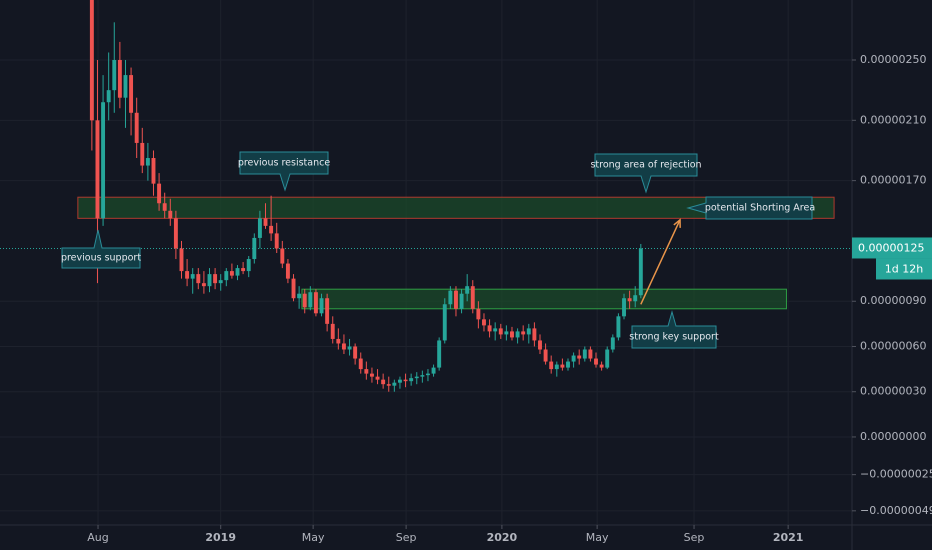 This screenshot has width=932, height=550. What do you see at coordinates (502, 537) in the screenshot?
I see `x-tick-label: 2020` at bounding box center [502, 537].